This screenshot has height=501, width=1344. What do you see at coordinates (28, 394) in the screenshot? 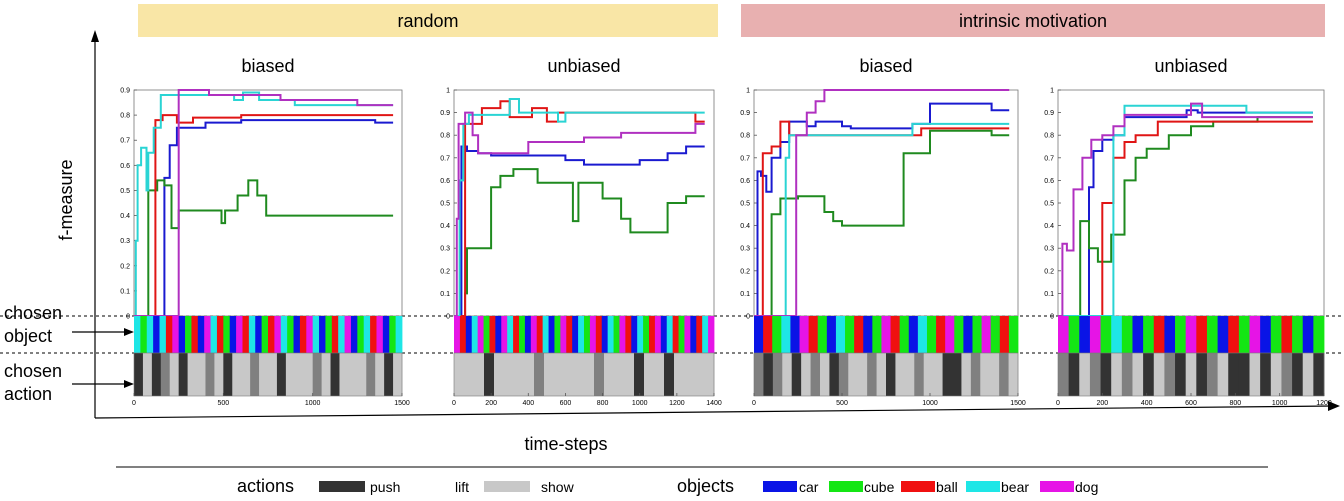
I see `row-label-chosen-action-2: action` at bounding box center [28, 394].